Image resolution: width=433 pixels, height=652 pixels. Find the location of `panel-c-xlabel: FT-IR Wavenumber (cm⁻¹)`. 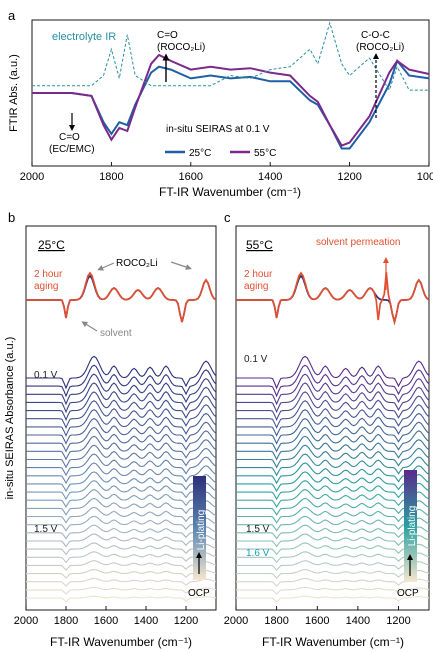

panel-c-xlabel: FT-IR Wavenumber (cm⁻¹) is located at coordinates (333, 642).